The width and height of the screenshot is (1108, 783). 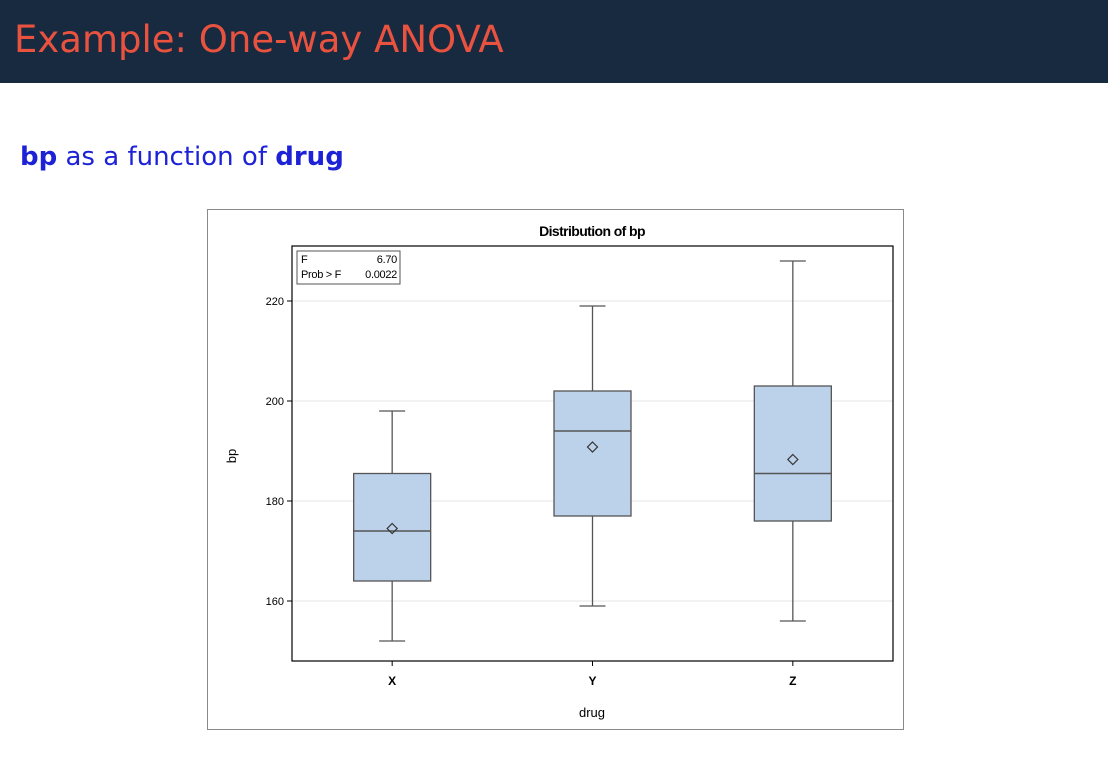 What do you see at coordinates (381, 275) in the screenshot?
I see `inset-value: 0.0022` at bounding box center [381, 275].